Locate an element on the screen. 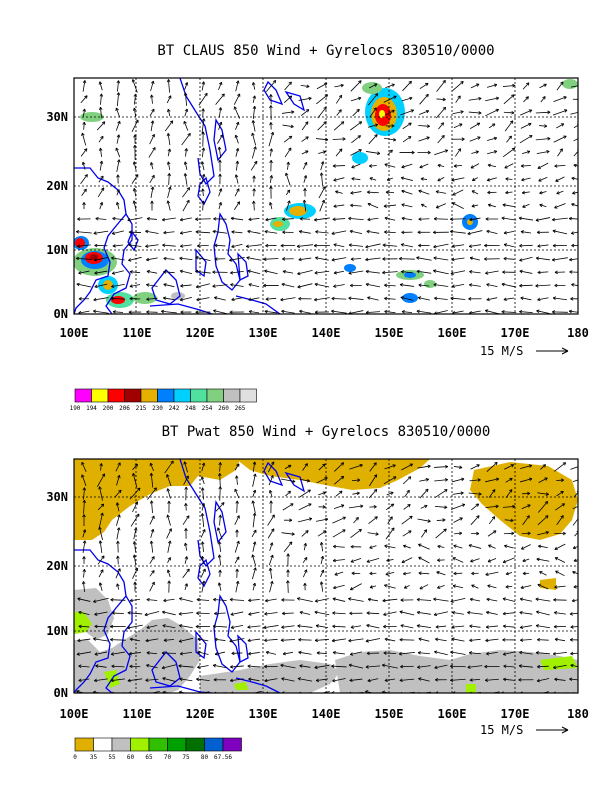 This screenshot has height=792, width=612. colorbar-label: 194 is located at coordinates (91, 408).